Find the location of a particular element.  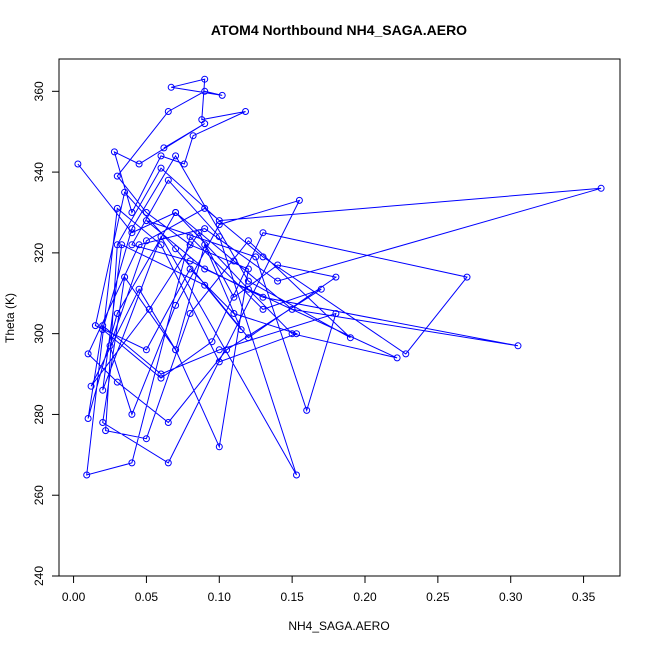

y-tick-label: 360 is located at coordinates (39, 91).